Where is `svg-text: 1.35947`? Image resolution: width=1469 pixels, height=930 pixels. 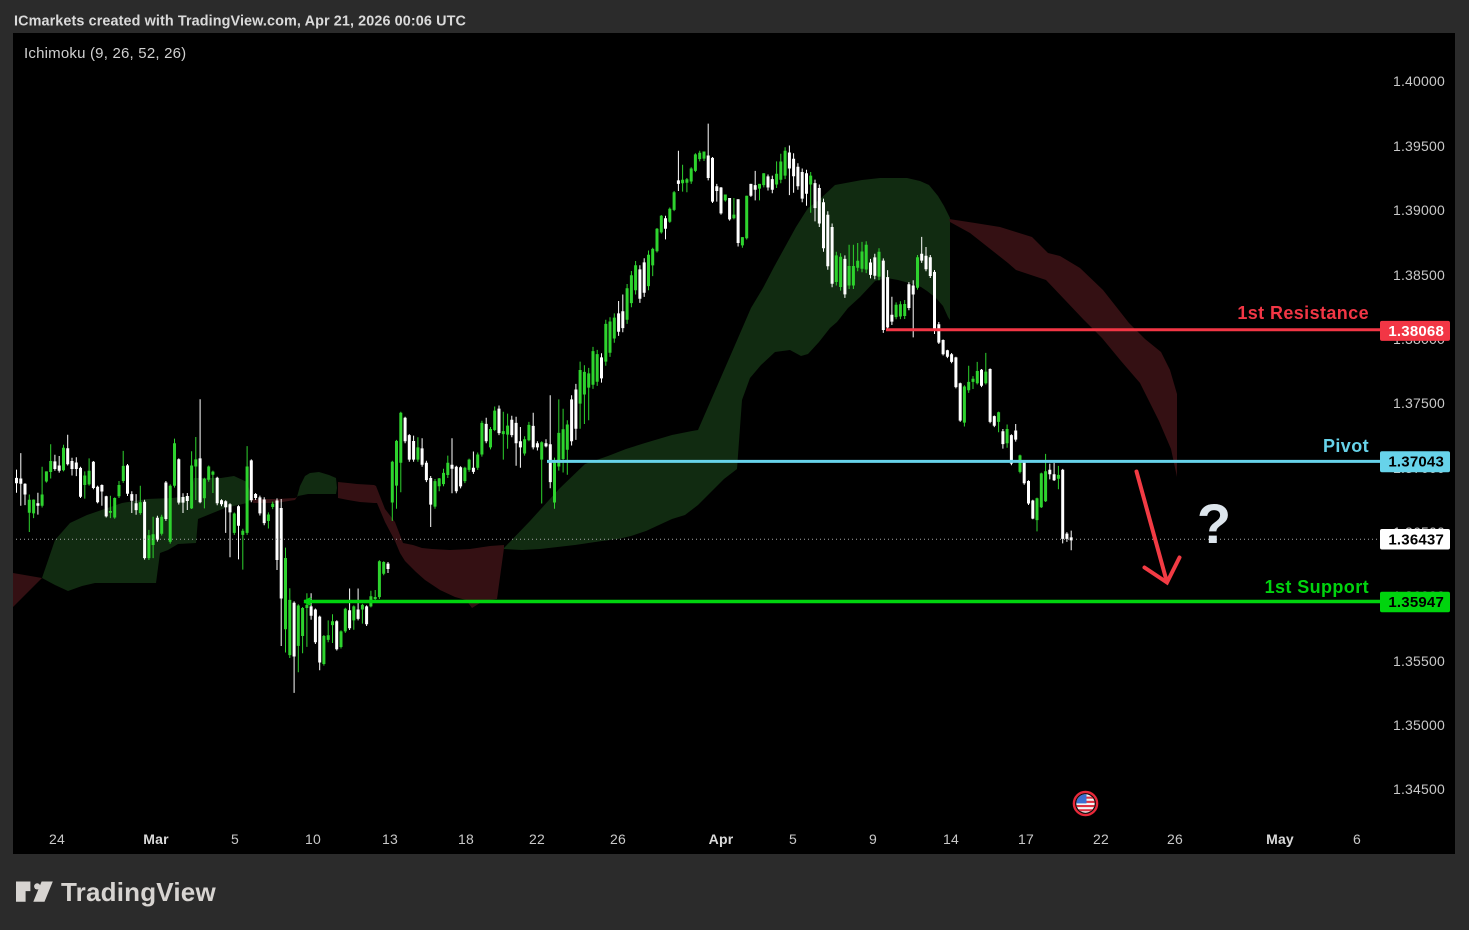 svg-text: 1.35947 is located at coordinates (1416, 602).